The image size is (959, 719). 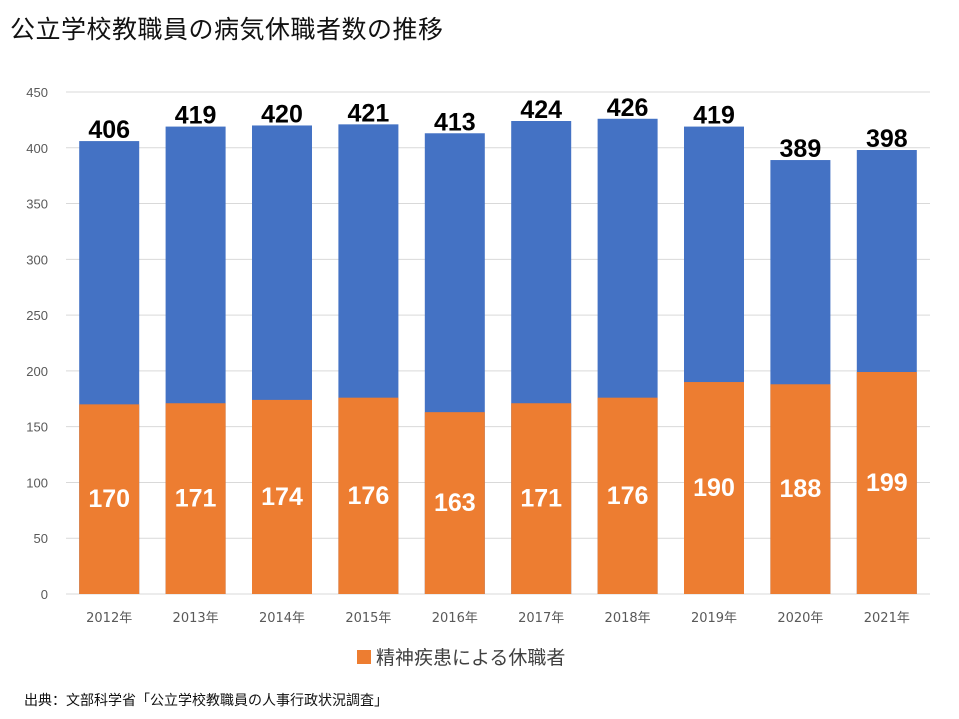 What do you see at coordinates (37, 482) in the screenshot?
I see `y-tick-label: 100` at bounding box center [37, 482].